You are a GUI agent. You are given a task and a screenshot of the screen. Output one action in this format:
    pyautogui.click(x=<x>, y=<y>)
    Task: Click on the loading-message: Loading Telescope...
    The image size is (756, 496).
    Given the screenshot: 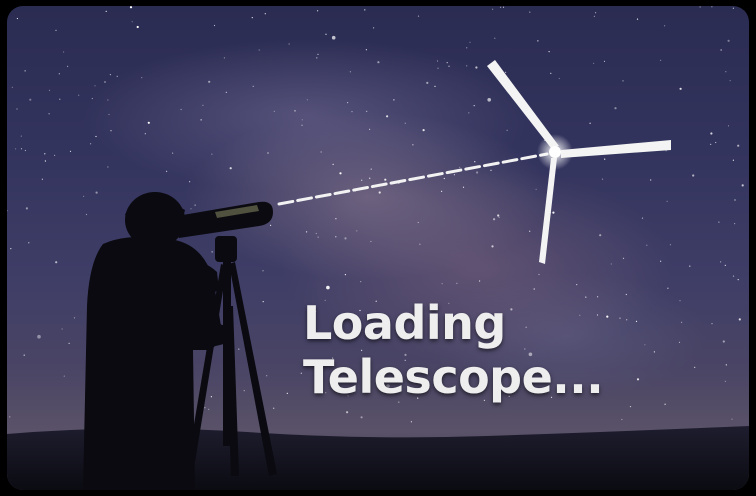 What is the action you would take?
    pyautogui.click(x=453, y=350)
    